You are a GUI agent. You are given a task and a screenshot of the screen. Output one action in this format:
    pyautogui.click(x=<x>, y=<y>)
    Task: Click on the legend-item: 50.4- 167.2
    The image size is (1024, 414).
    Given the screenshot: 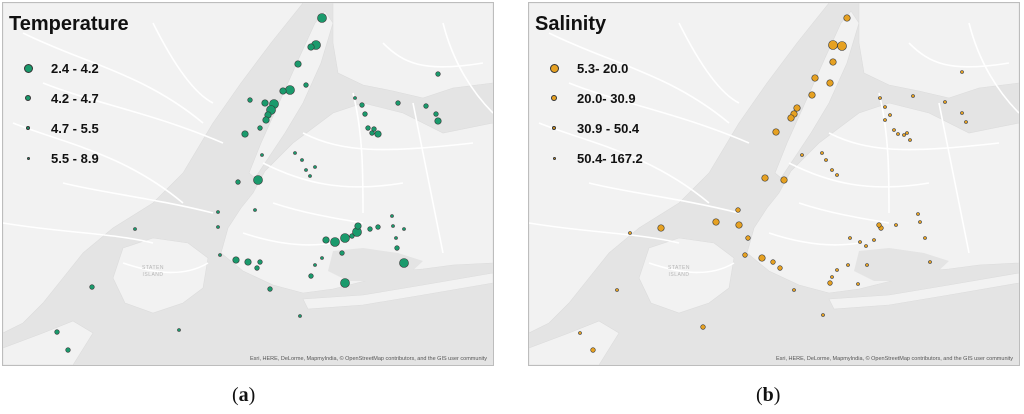 What is the action you would take?
    pyautogui.click(x=594, y=158)
    